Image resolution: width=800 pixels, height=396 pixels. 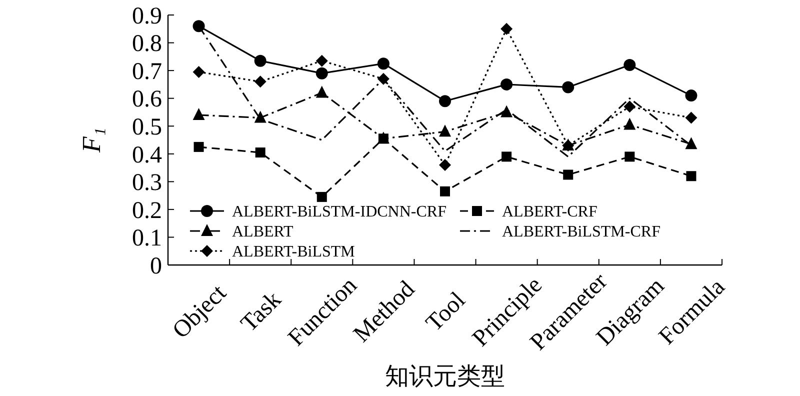 What do you see at coordinates (147, 127) in the screenshot?
I see `y-tick-label: 0.5` at bounding box center [147, 127].